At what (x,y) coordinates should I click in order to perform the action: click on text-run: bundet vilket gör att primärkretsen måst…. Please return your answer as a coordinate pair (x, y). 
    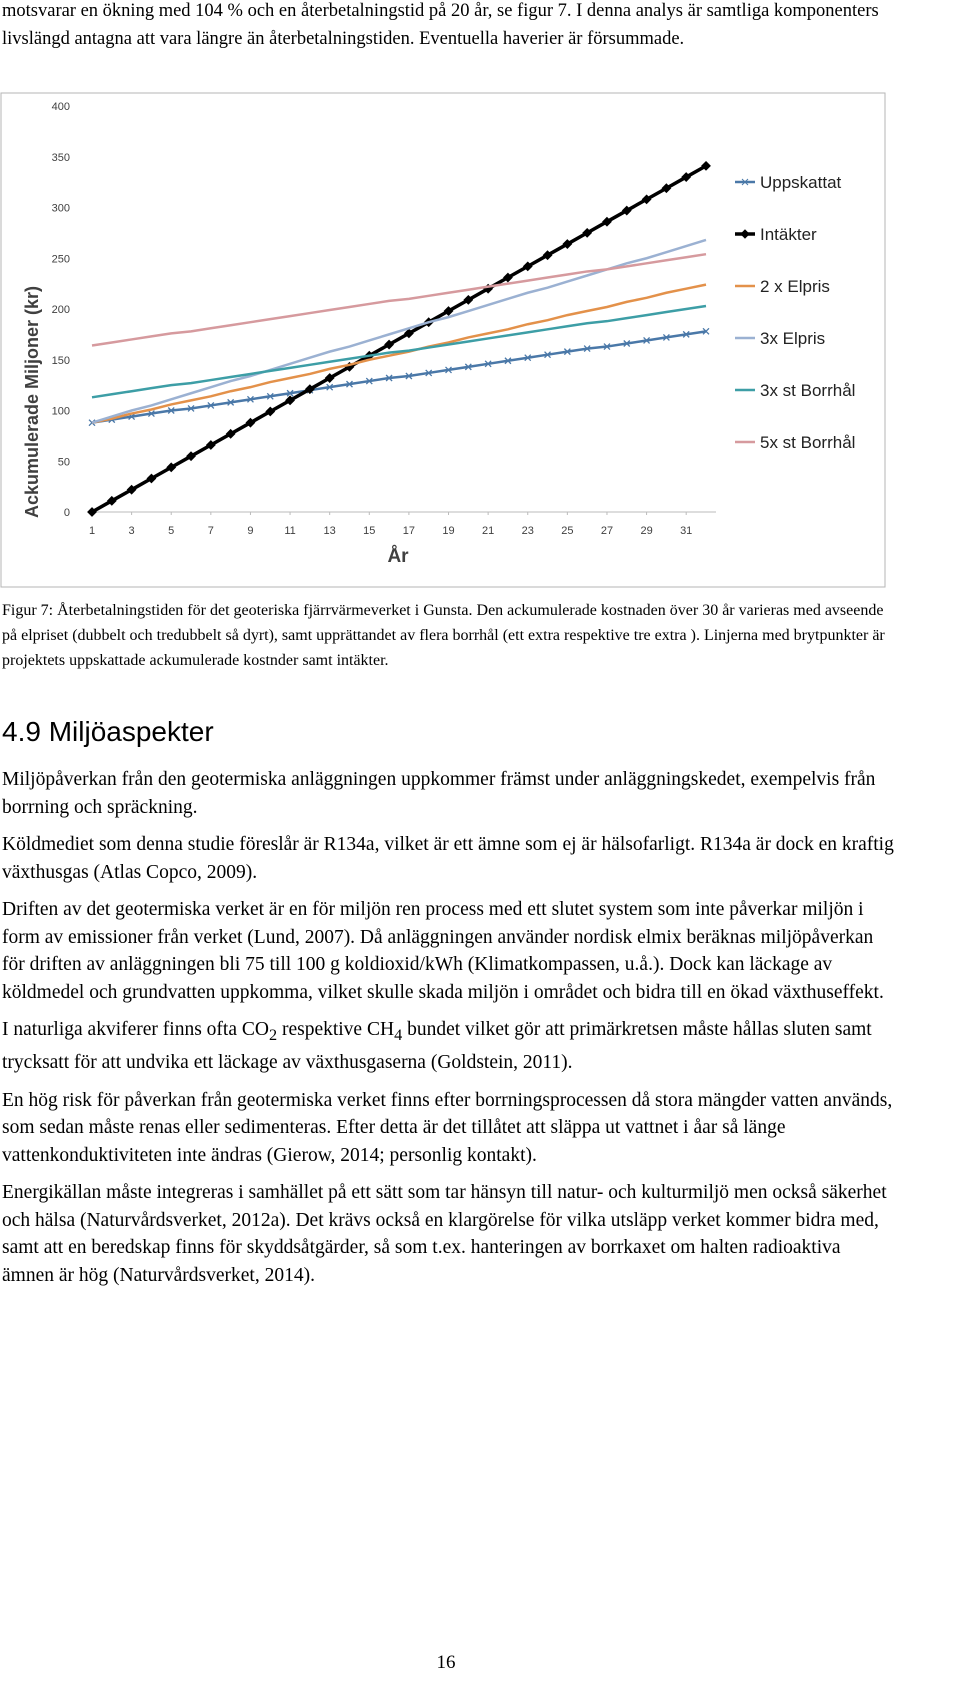
    Looking at the image, I should click on (437, 1046).